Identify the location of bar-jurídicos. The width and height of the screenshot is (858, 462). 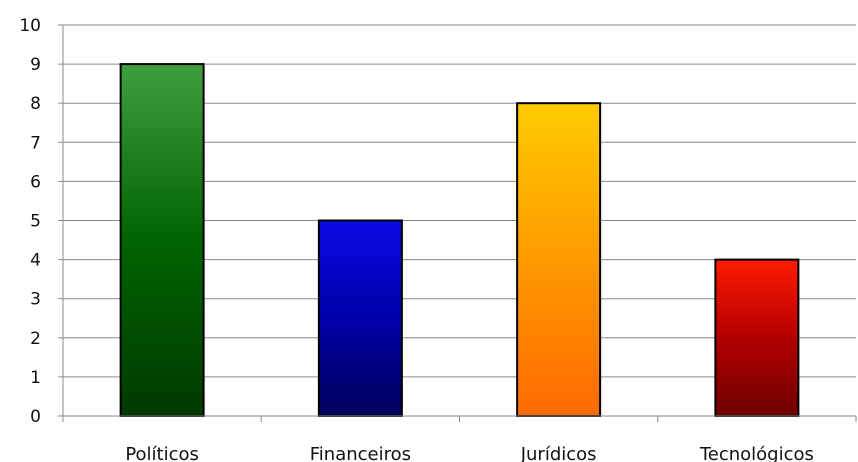
(559, 259).